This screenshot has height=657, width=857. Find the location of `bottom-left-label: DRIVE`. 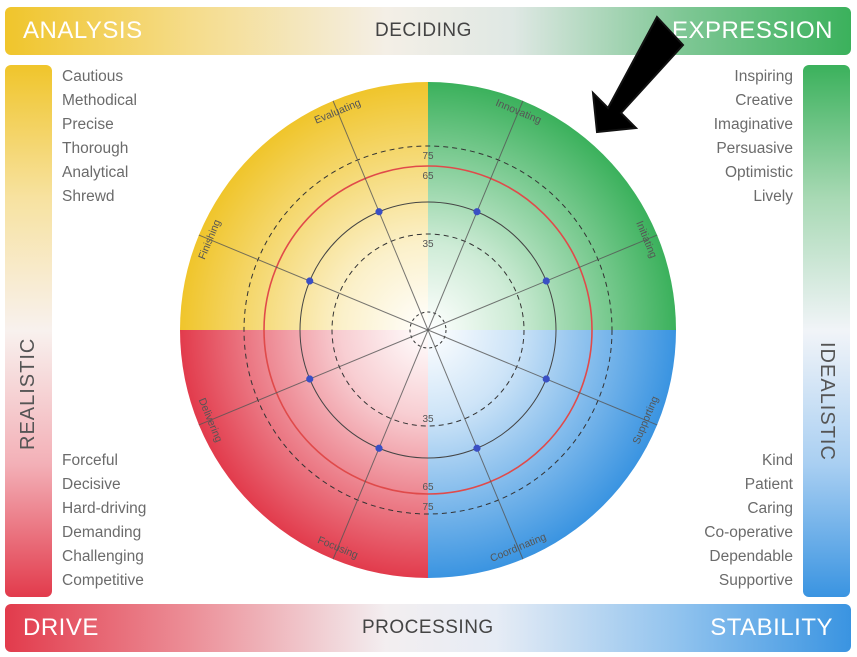

bottom-left-label: DRIVE is located at coordinates (61, 627).